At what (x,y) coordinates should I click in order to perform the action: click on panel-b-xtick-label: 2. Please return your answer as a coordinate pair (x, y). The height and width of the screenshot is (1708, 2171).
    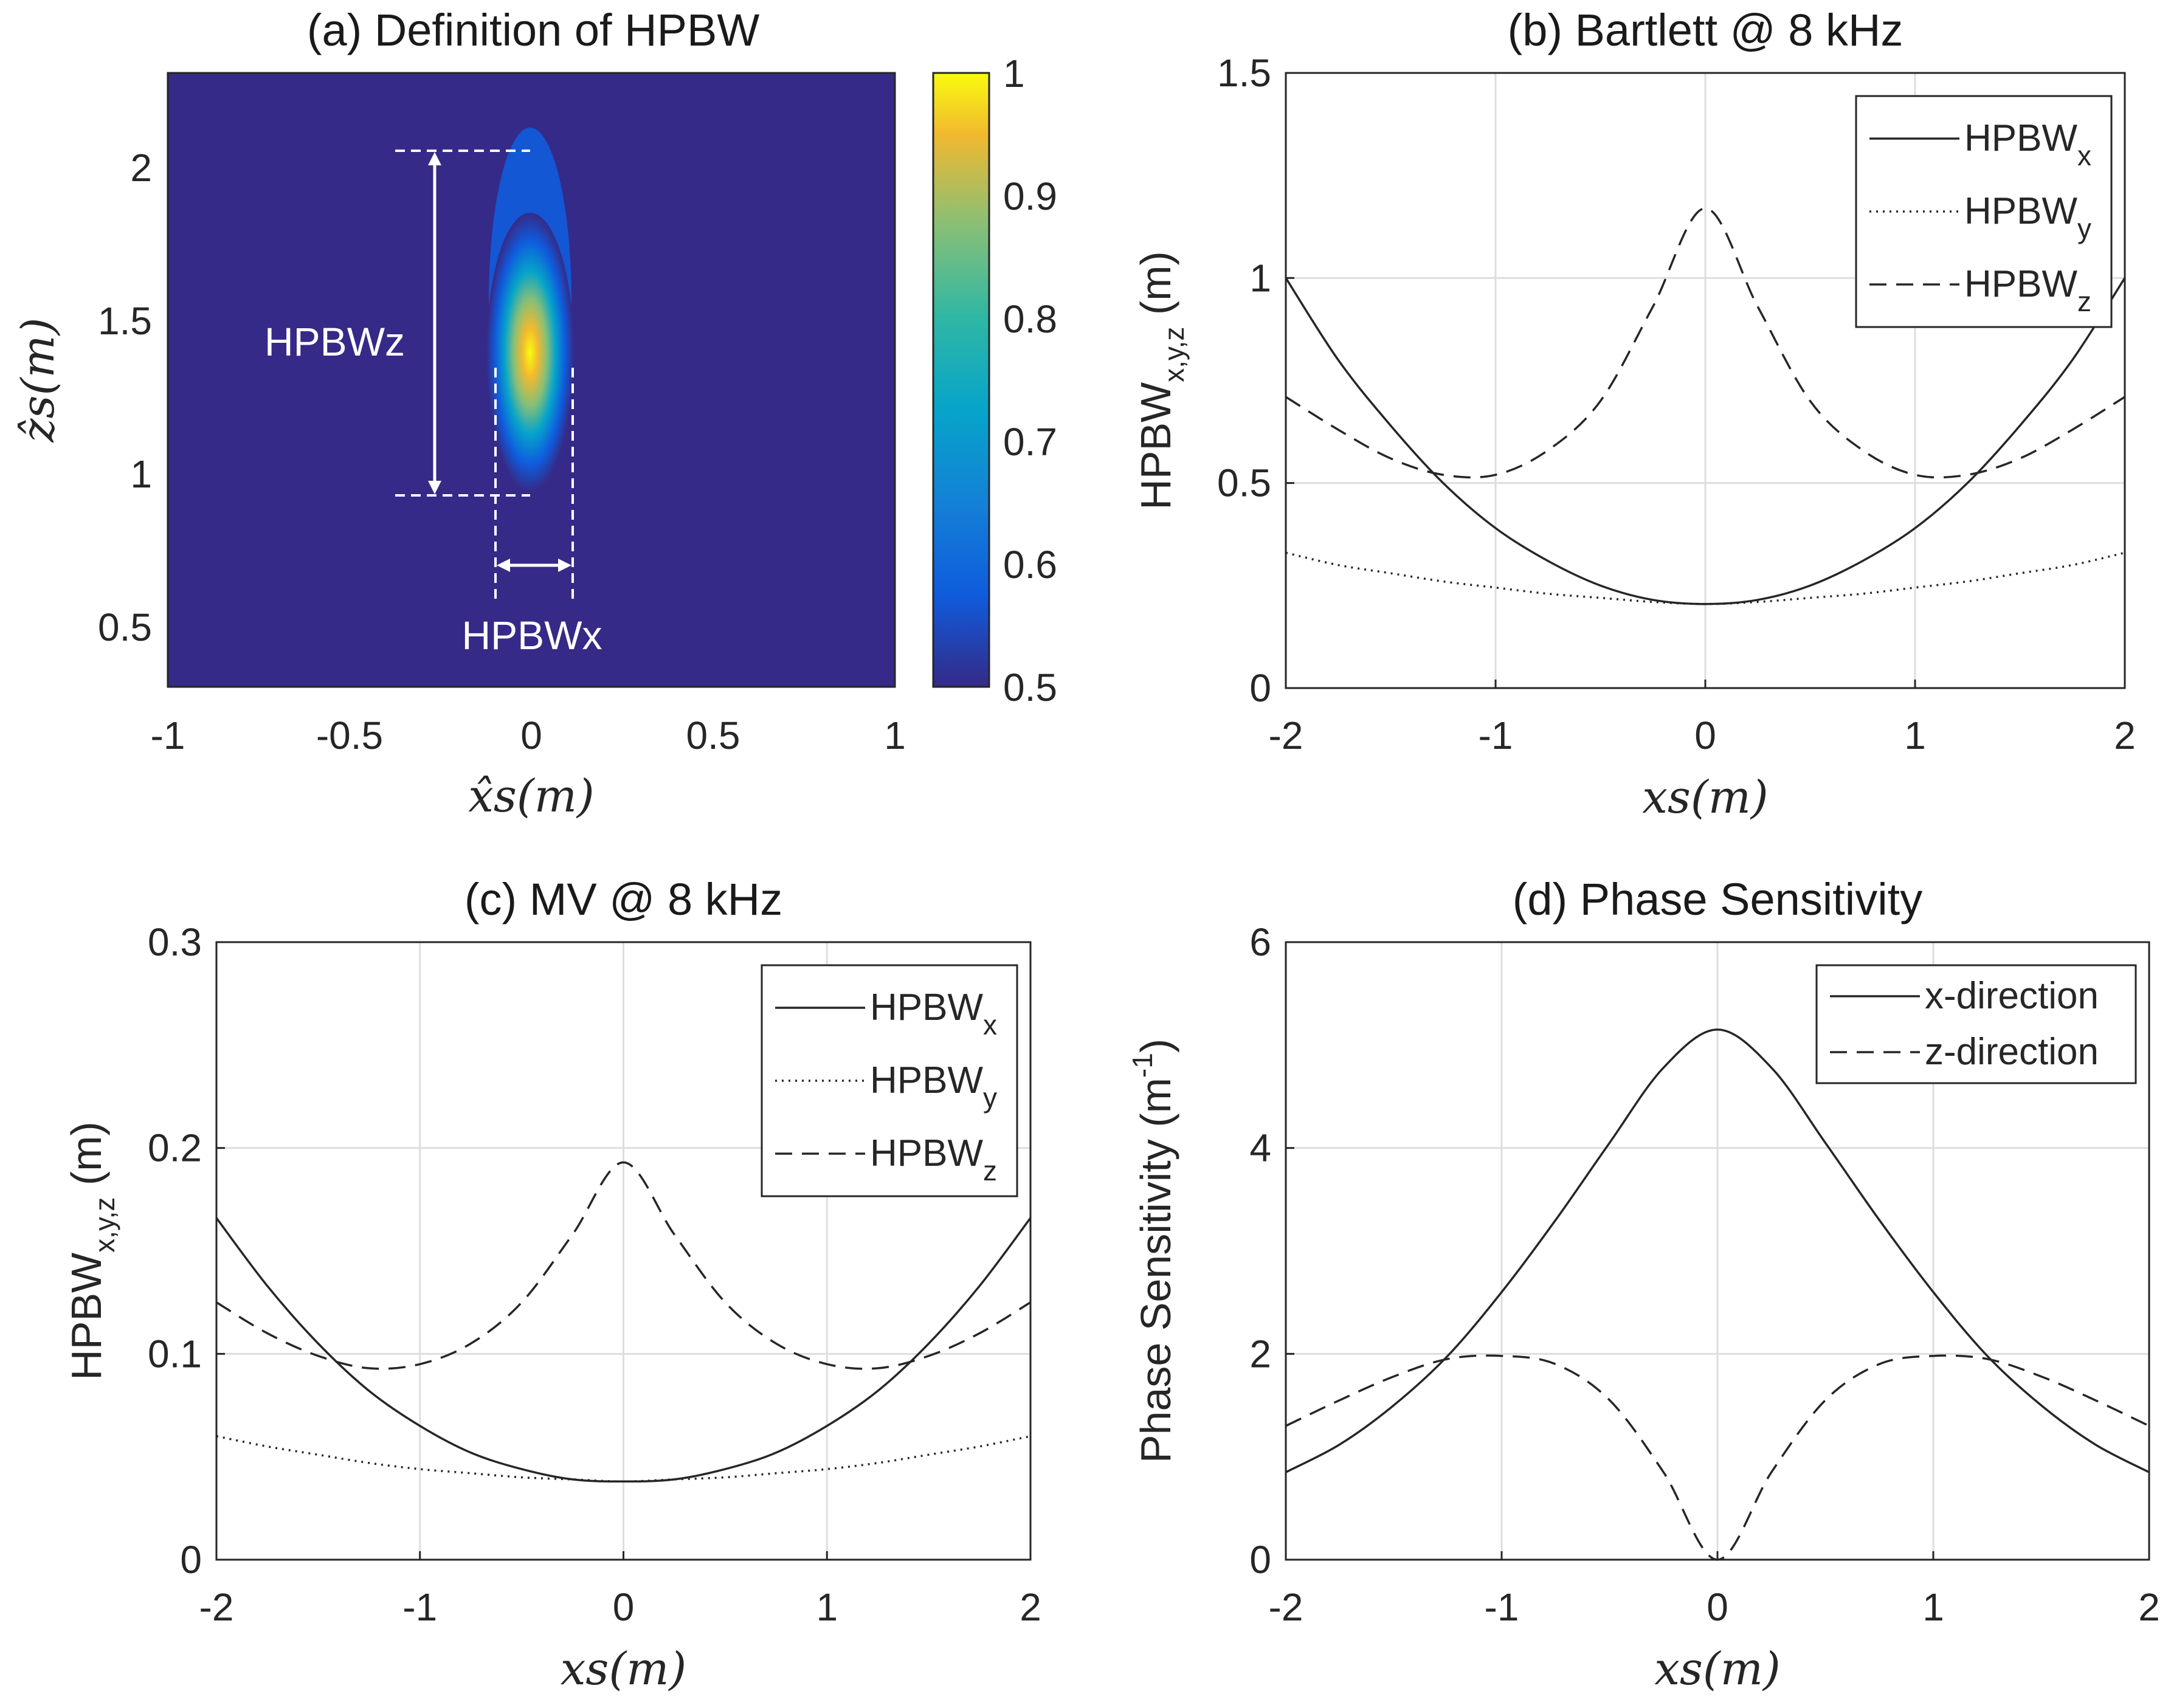
    Looking at the image, I should click on (2125, 735).